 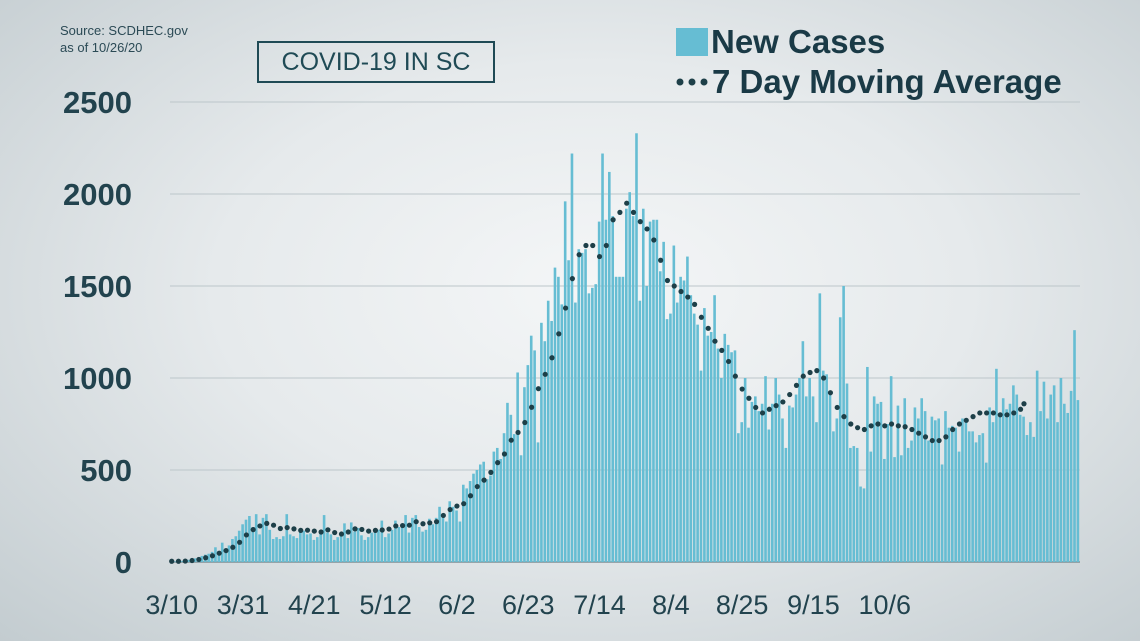 I want to click on x-tick-label: 6/23, so click(x=528, y=605).